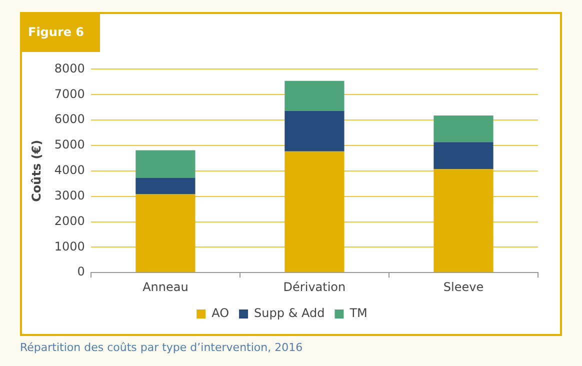 The height and width of the screenshot is (366, 582). Describe the element at coordinates (463, 287) in the screenshot. I see `x-tick-label: Sleeve` at that location.